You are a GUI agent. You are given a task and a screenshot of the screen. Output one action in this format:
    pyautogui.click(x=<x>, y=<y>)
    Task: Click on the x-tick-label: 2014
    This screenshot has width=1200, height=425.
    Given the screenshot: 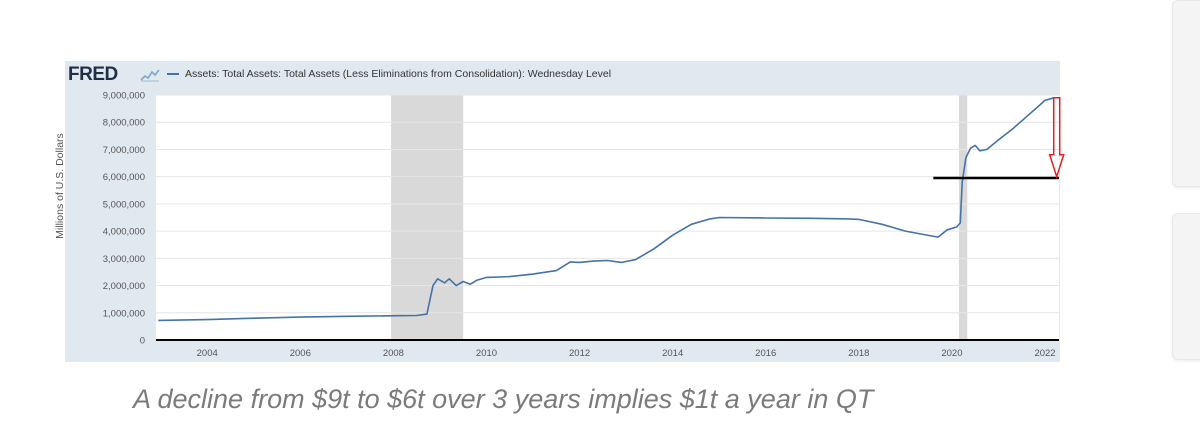 What is the action you would take?
    pyautogui.click(x=672, y=353)
    